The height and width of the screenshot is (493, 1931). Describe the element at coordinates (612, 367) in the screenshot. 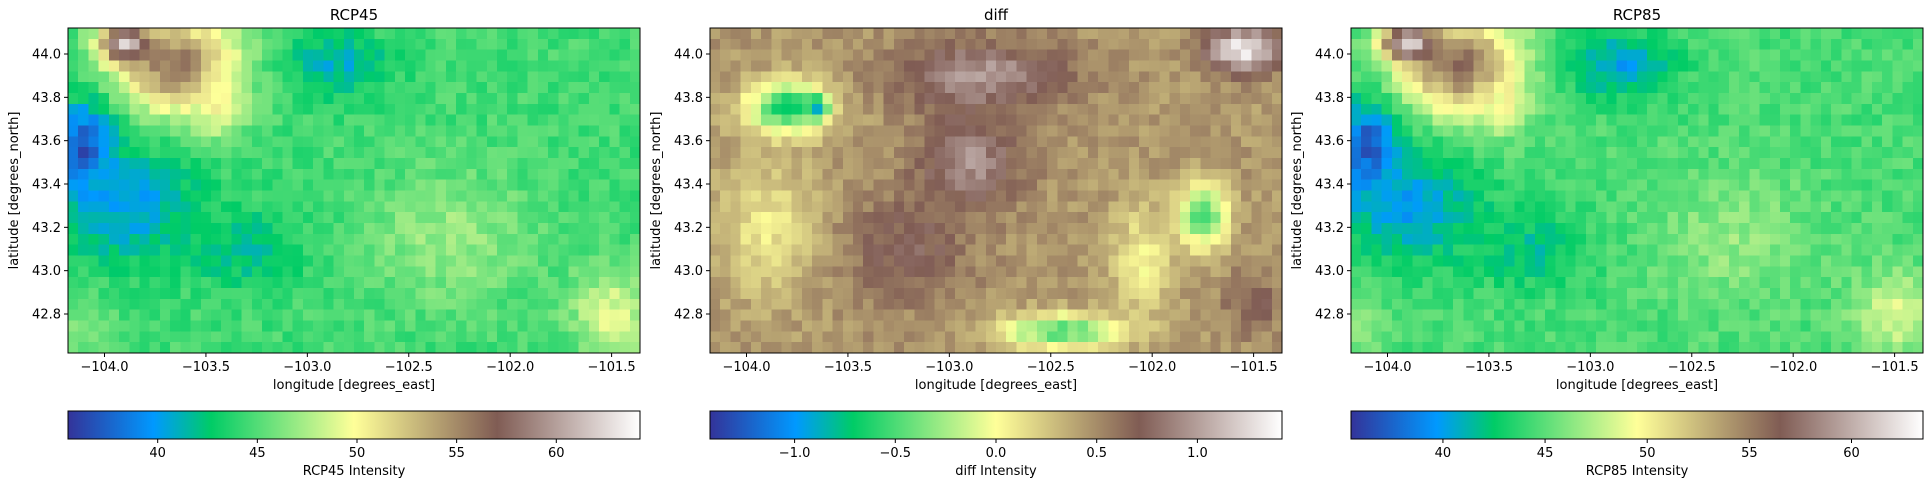

I see `x-tick-label: −101.5` at that location.